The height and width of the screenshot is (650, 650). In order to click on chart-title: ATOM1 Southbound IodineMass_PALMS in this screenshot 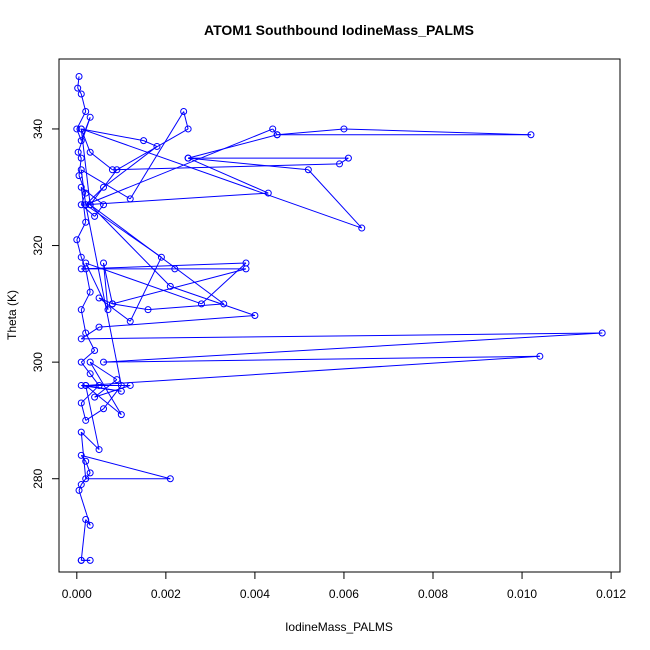, I will do `click(339, 30)`.